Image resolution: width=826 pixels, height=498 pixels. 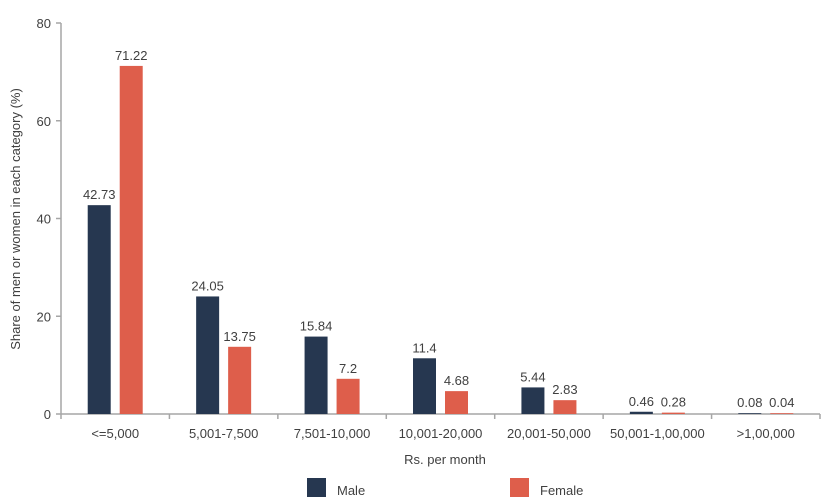 I want to click on y-tick-label: 80, so click(x=44, y=23).